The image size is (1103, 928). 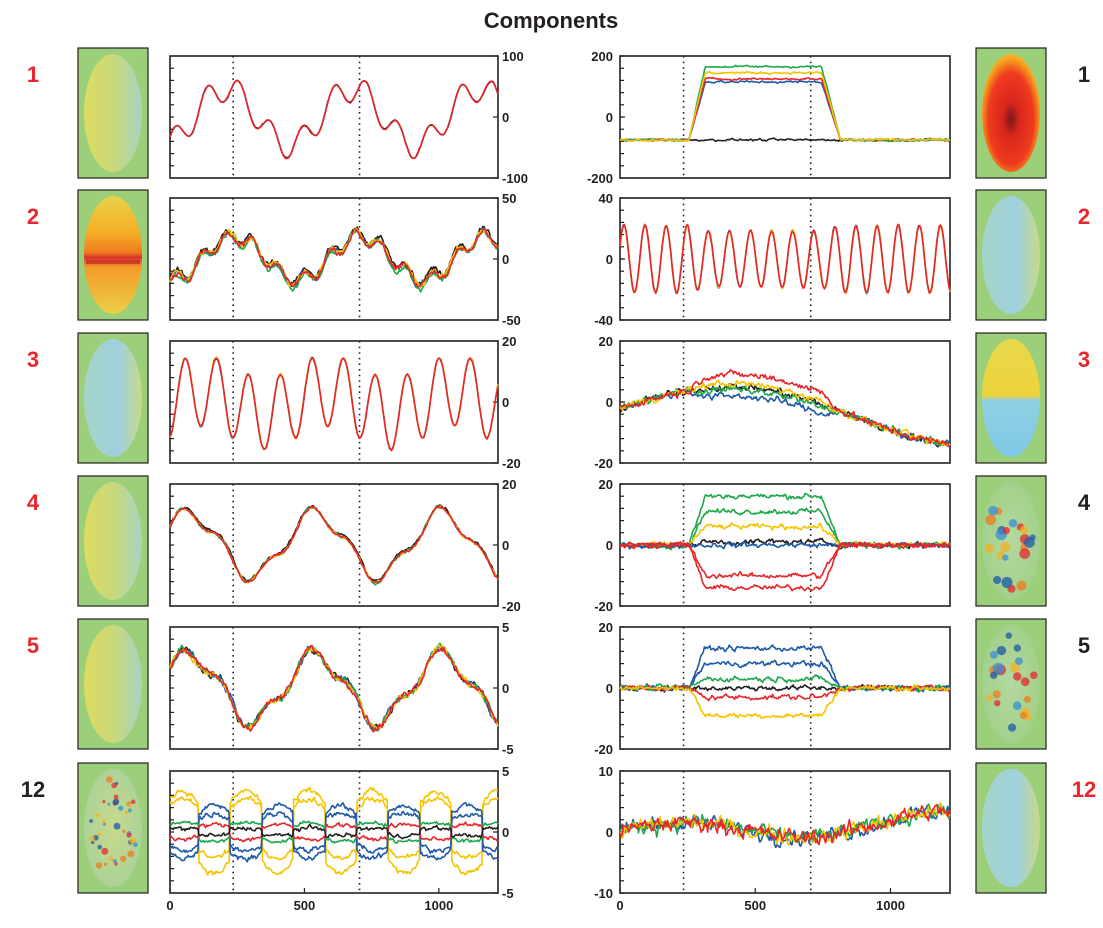 I want to click on left-panel-5: 5 5 0 -5, so click(x=270, y=687).